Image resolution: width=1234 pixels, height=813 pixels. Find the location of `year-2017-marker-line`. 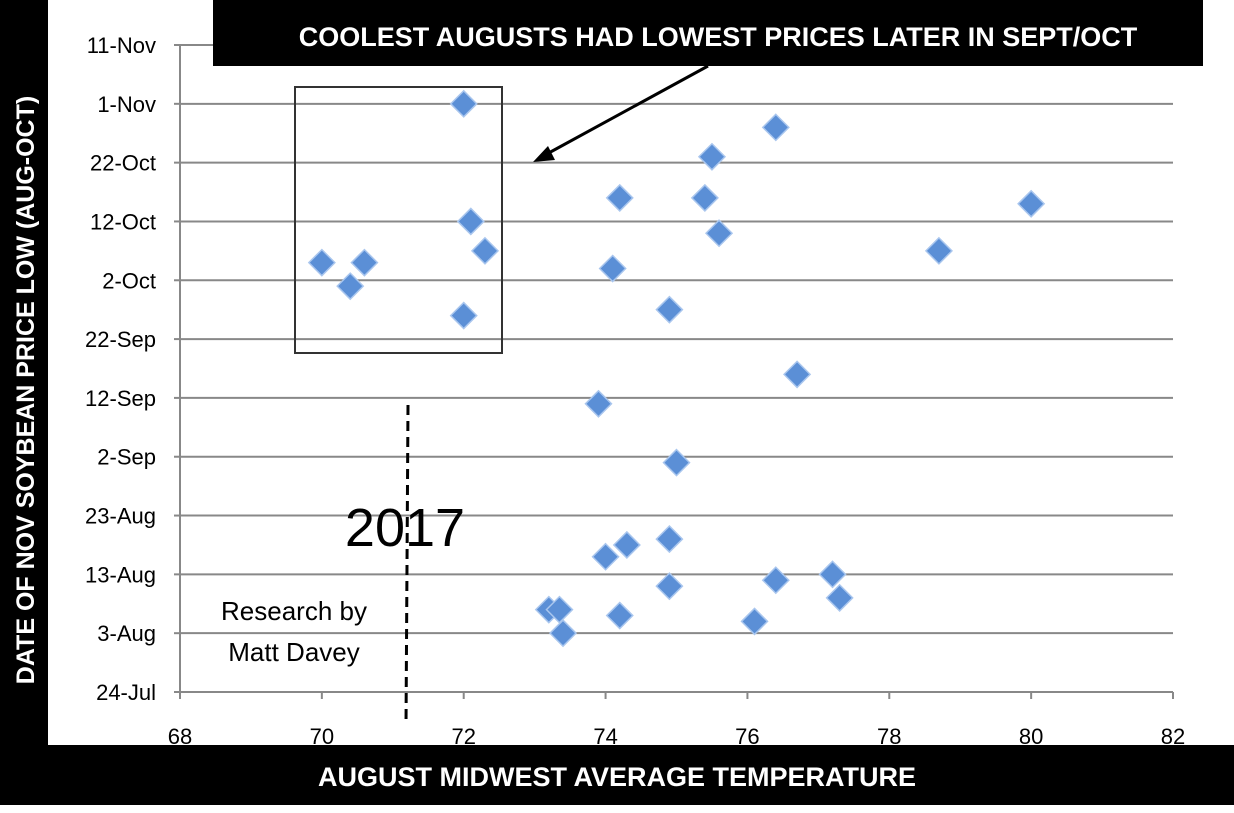

year-2017-marker-line is located at coordinates (407, 565).